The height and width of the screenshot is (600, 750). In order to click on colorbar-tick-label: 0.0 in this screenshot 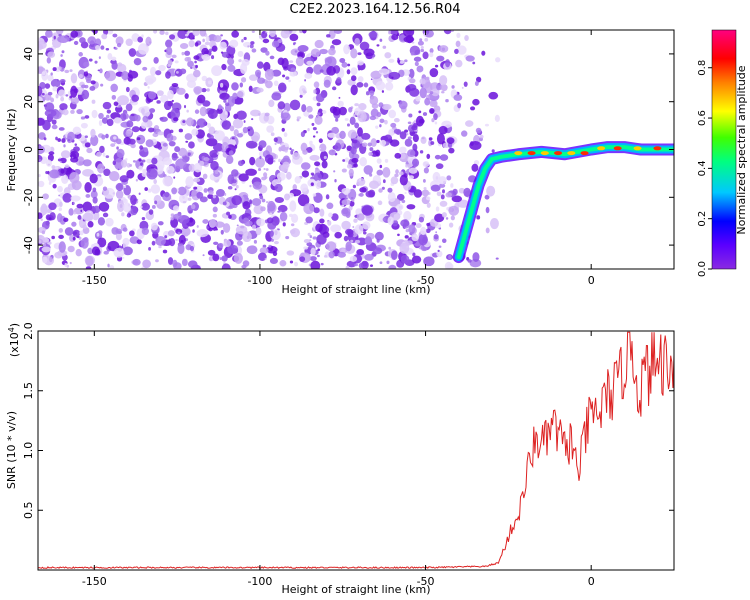, I will do `click(702, 269)`.